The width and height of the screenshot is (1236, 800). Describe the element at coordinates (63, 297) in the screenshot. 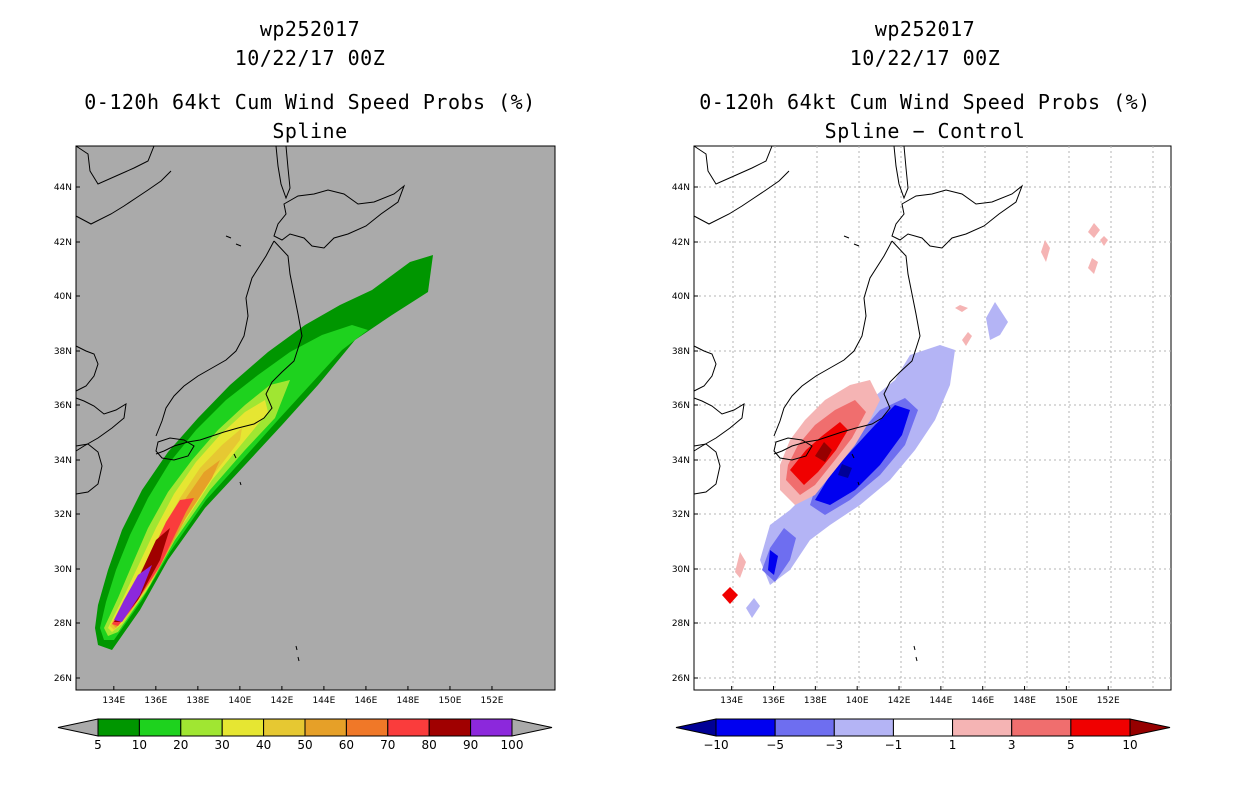

I see `left-lat-label: 40N` at that location.